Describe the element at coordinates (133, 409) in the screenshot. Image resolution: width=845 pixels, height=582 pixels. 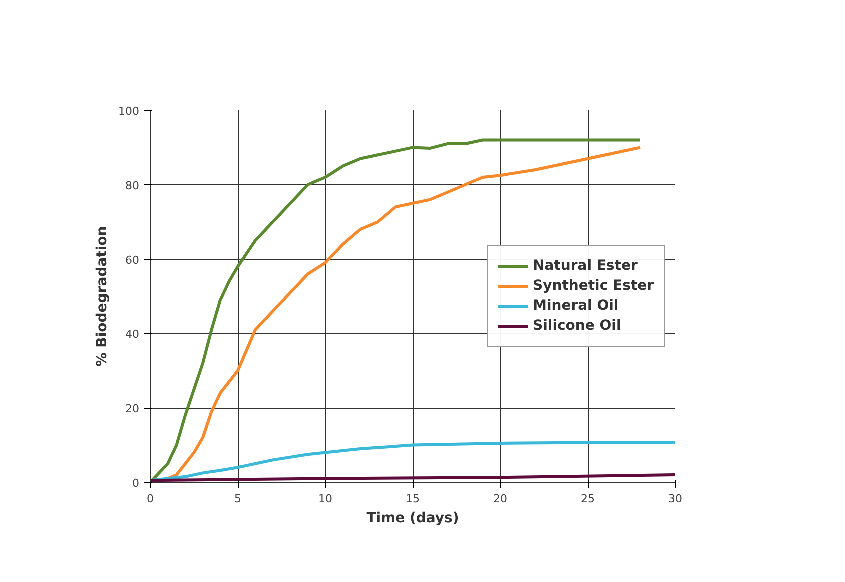
I see `y-tick-label: 20` at that location.